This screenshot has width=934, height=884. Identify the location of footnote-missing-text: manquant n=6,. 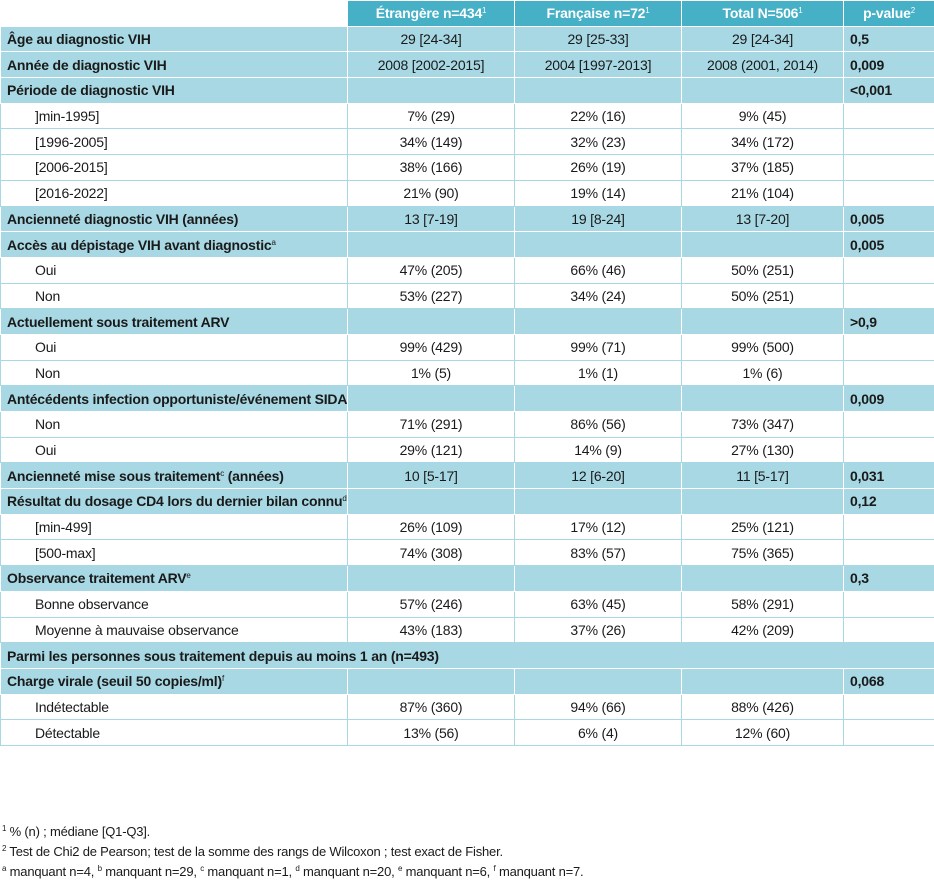
(448, 871).